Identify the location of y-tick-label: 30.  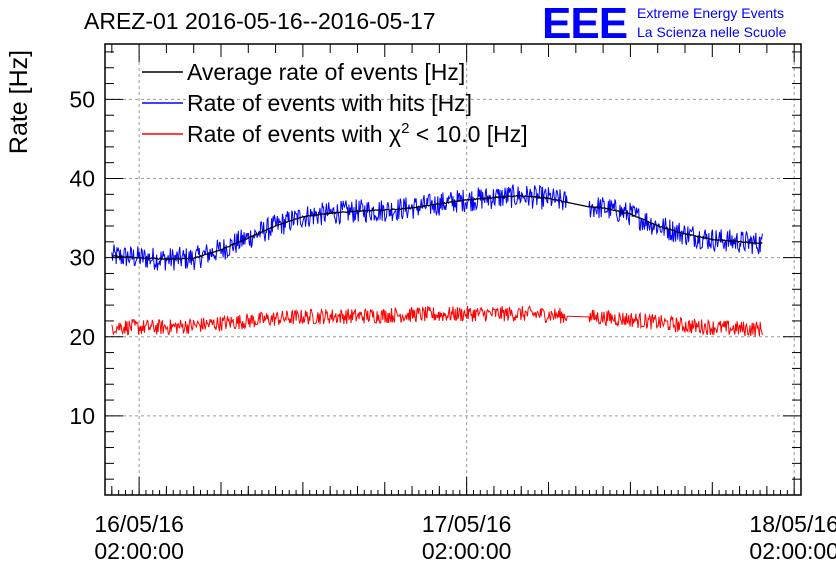
(82, 258).